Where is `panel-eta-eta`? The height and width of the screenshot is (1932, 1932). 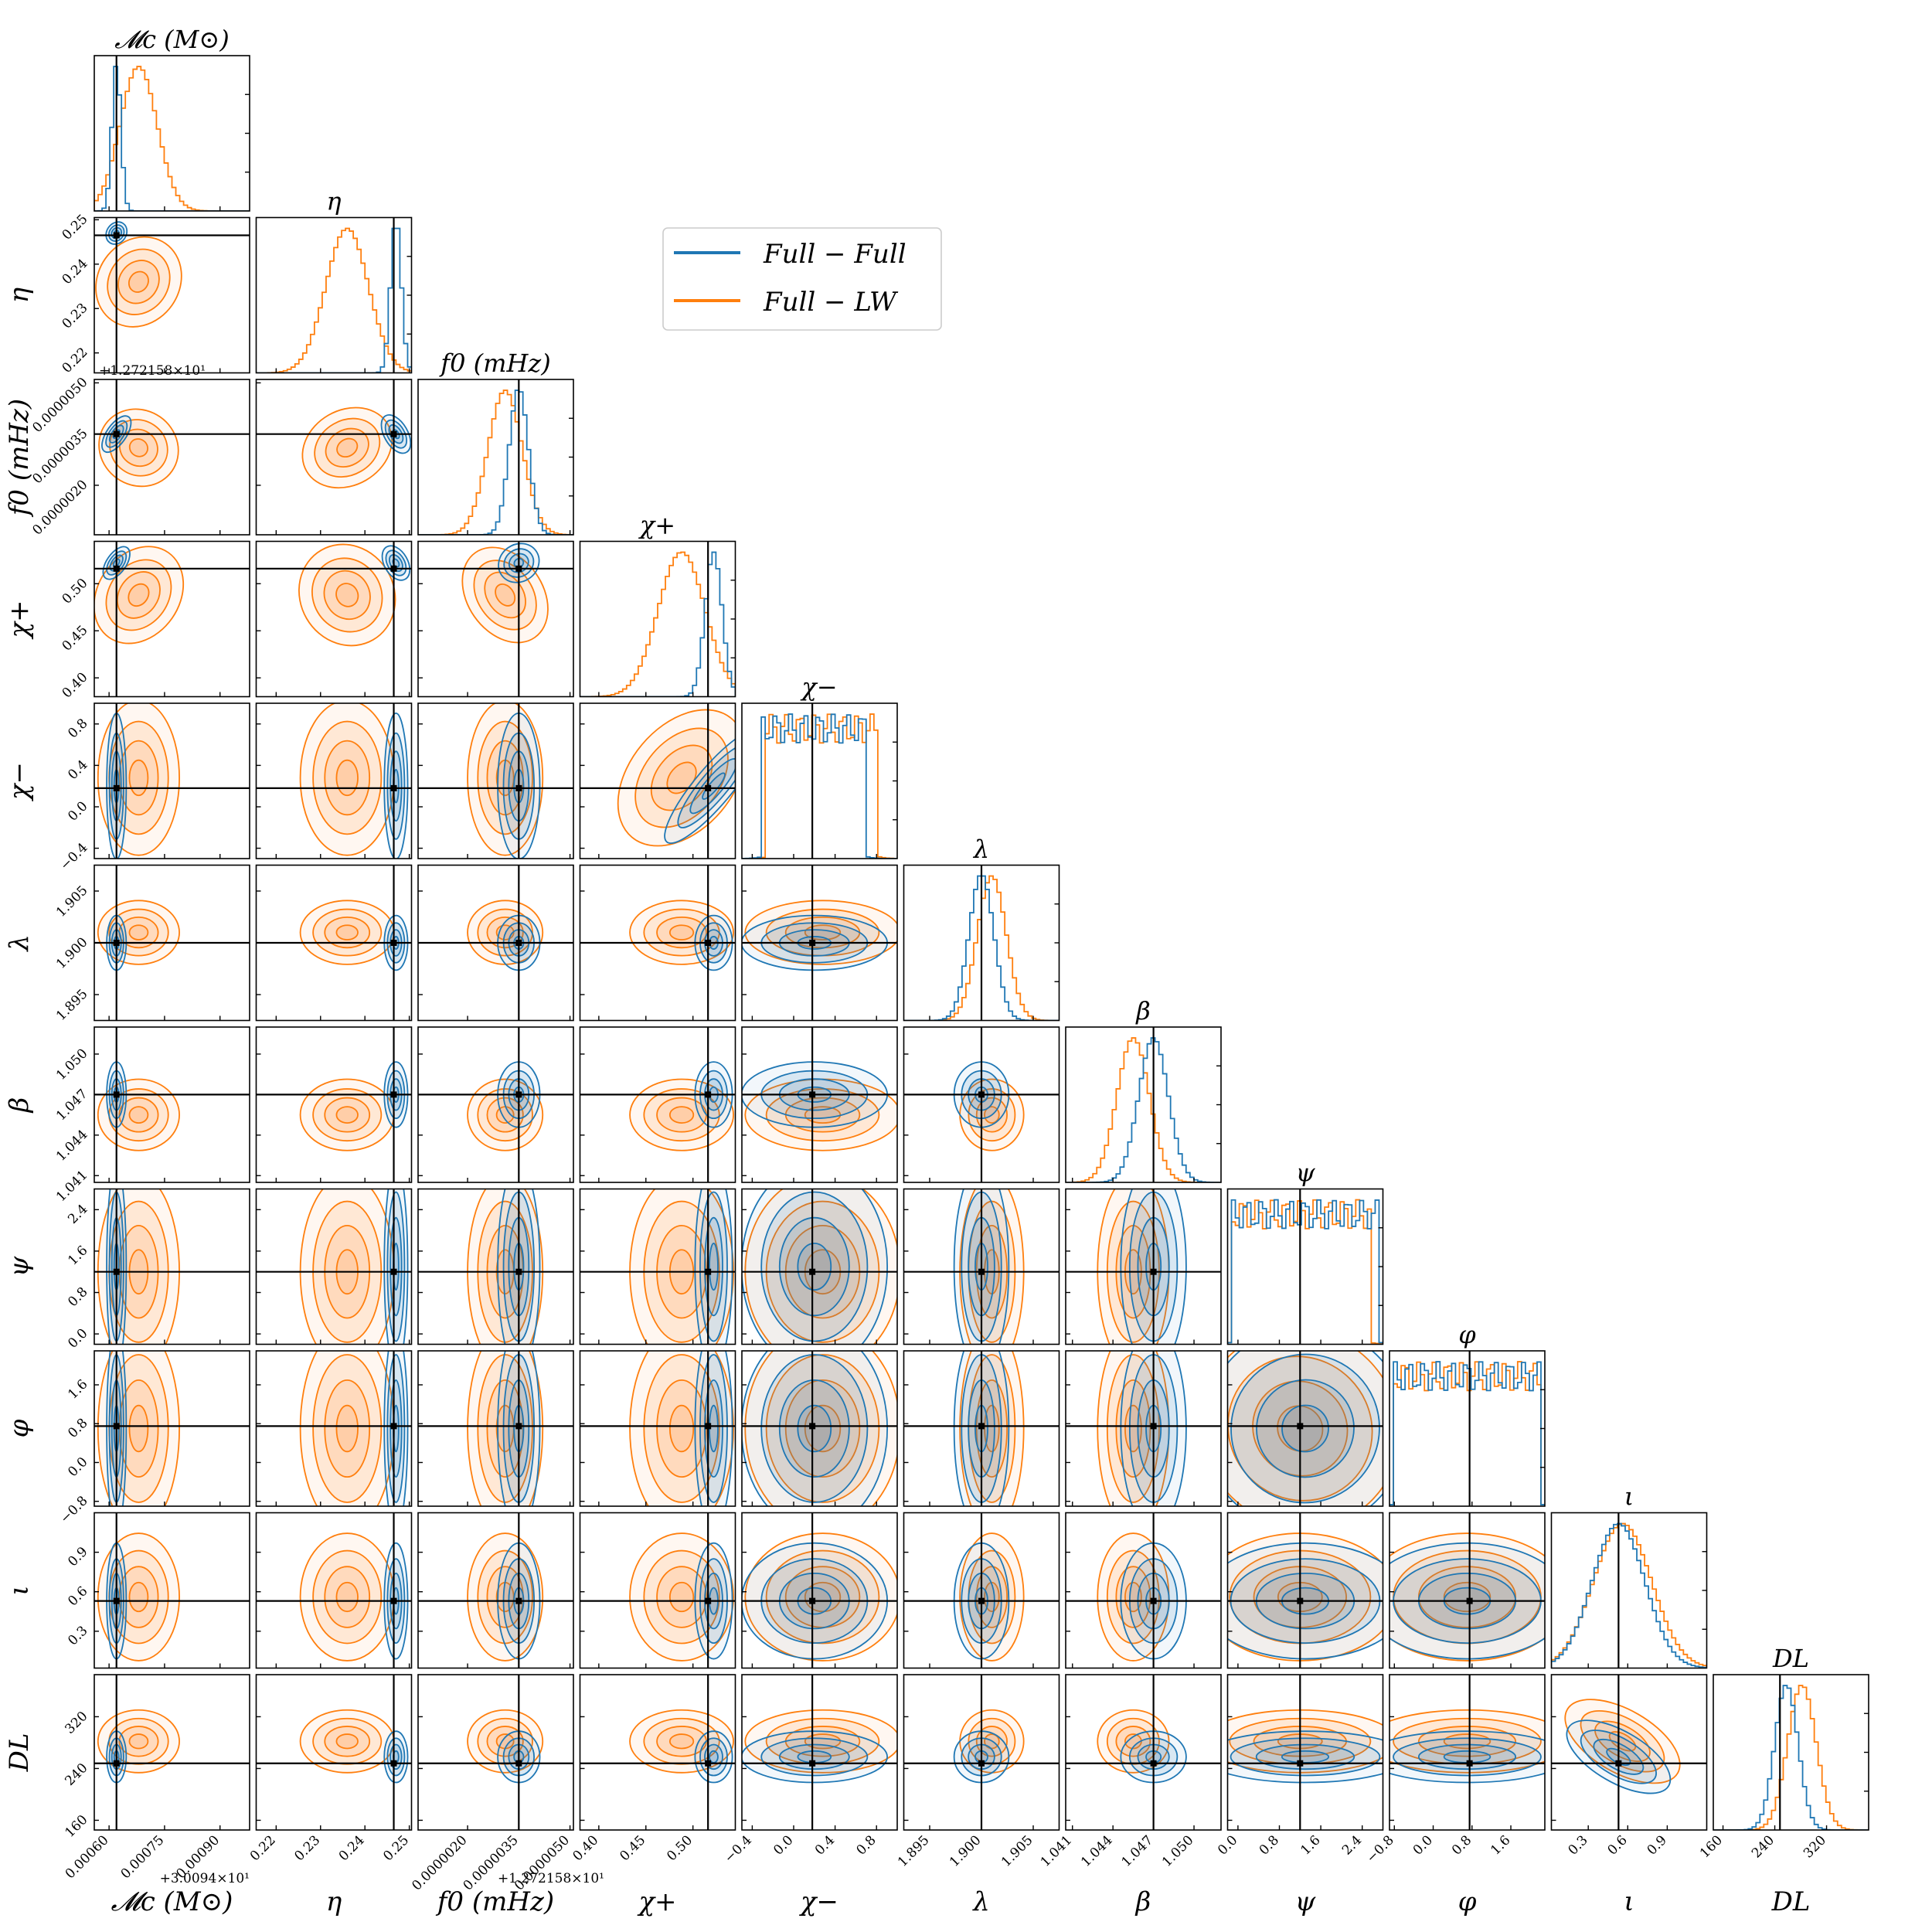 panel-eta-eta is located at coordinates (334, 295).